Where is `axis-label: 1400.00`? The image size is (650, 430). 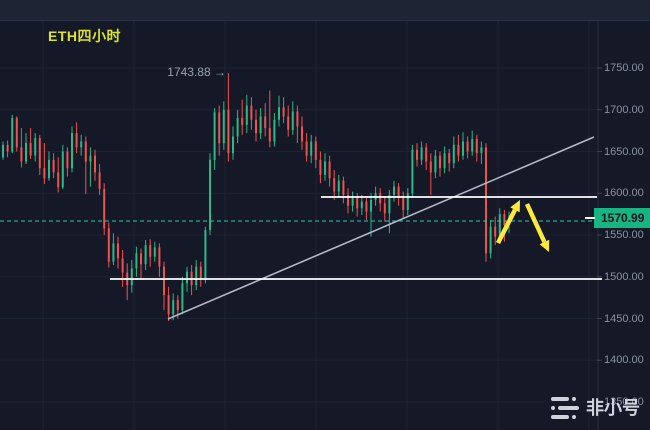 axis-label: 1400.00 is located at coordinates (624, 360).